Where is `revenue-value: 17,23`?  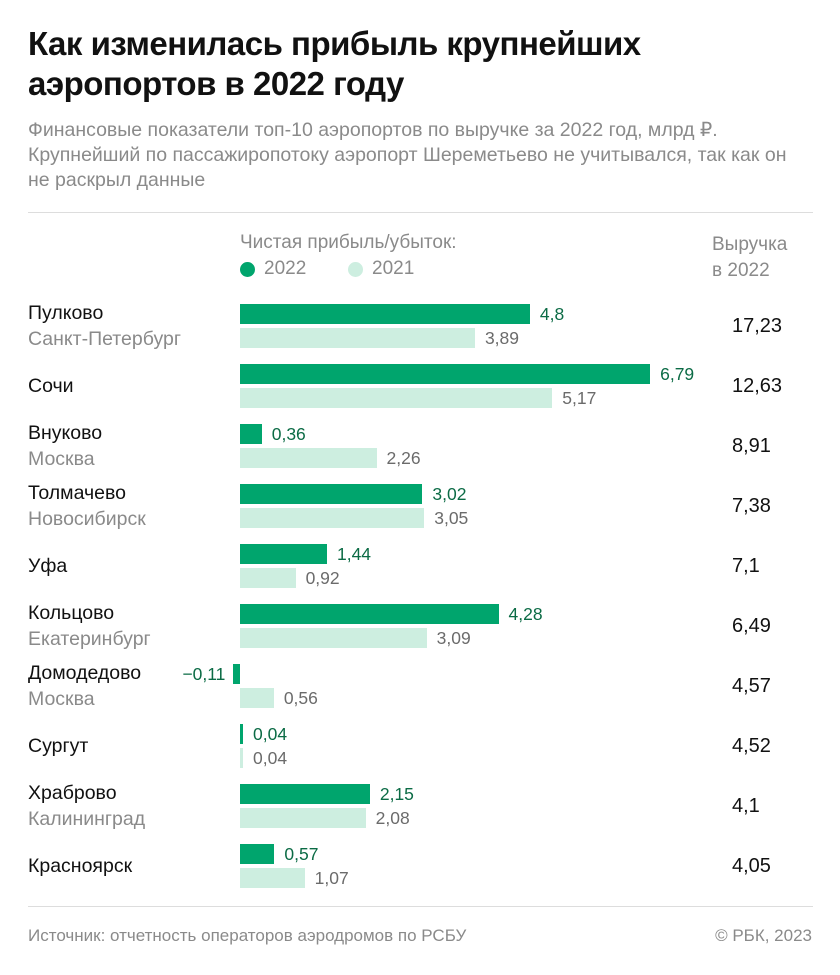
revenue-value: 17,23 is located at coordinates (757, 326).